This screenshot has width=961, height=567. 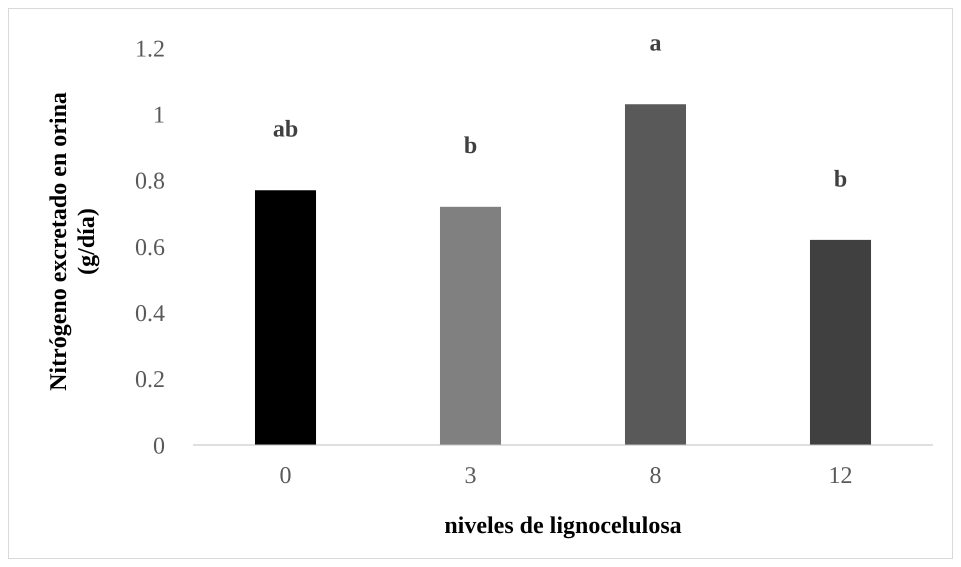 I want to click on y-tick-label: 0, so click(x=159, y=446).